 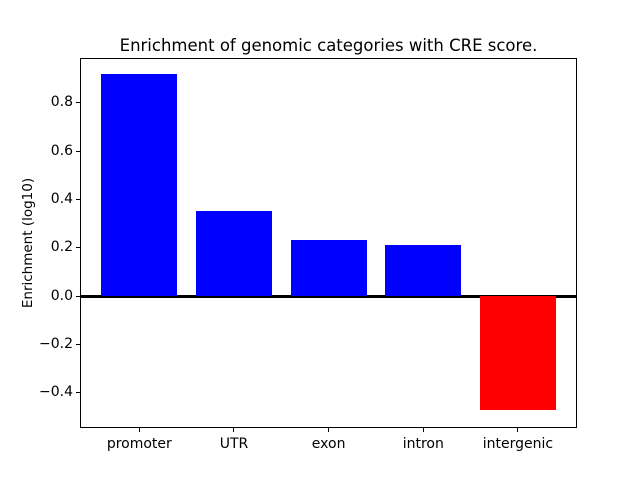 I want to click on x-tick-label-promoter: promoter, so click(x=139, y=444).